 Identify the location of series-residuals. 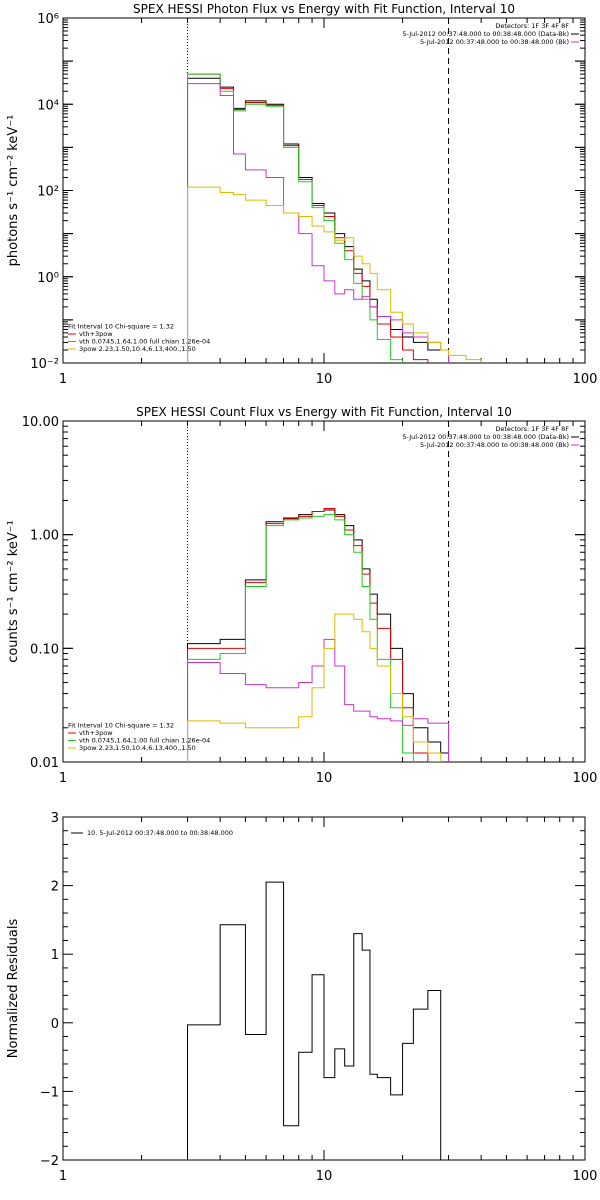
(314, 1020).